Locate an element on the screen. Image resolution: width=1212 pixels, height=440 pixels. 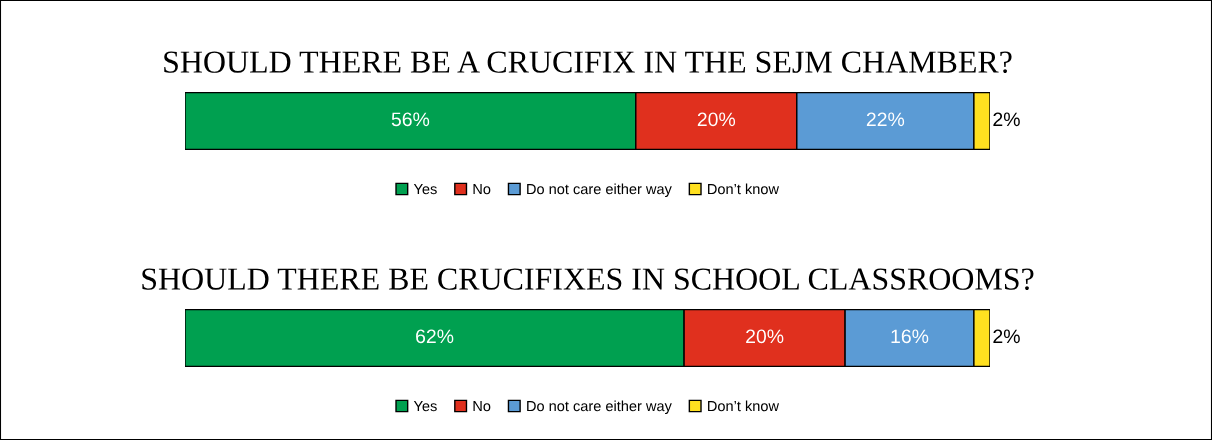
data-label: 56% is located at coordinates (410, 119).